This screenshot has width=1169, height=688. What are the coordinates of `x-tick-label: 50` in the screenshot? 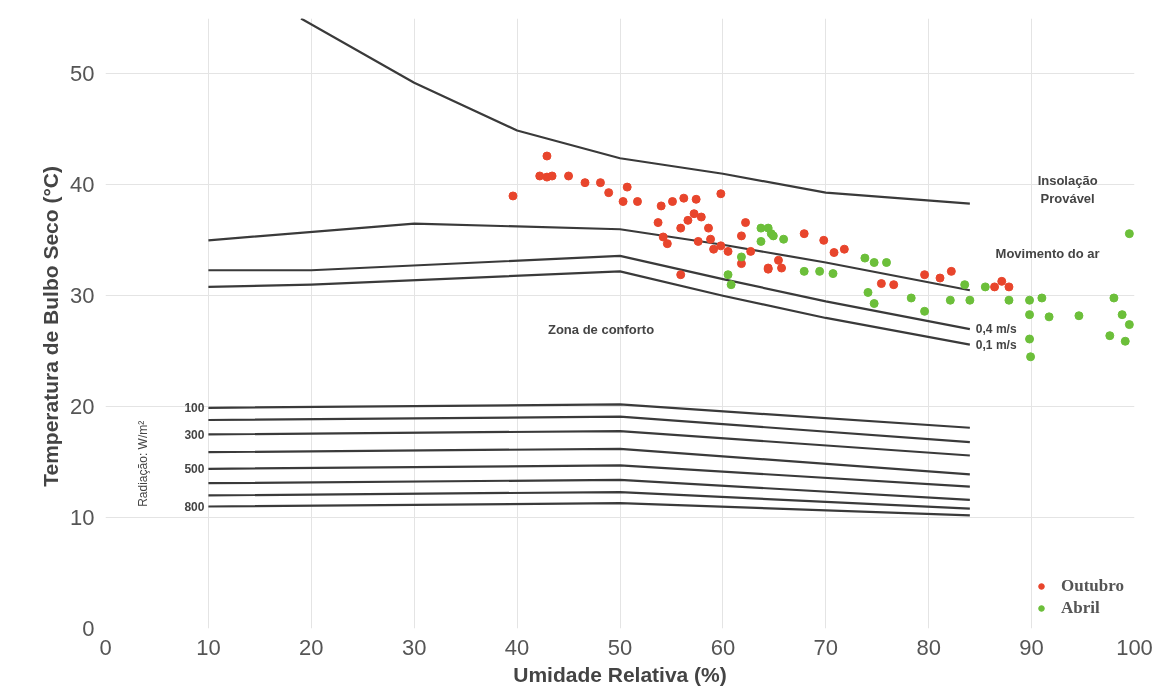 It's located at (620, 647).